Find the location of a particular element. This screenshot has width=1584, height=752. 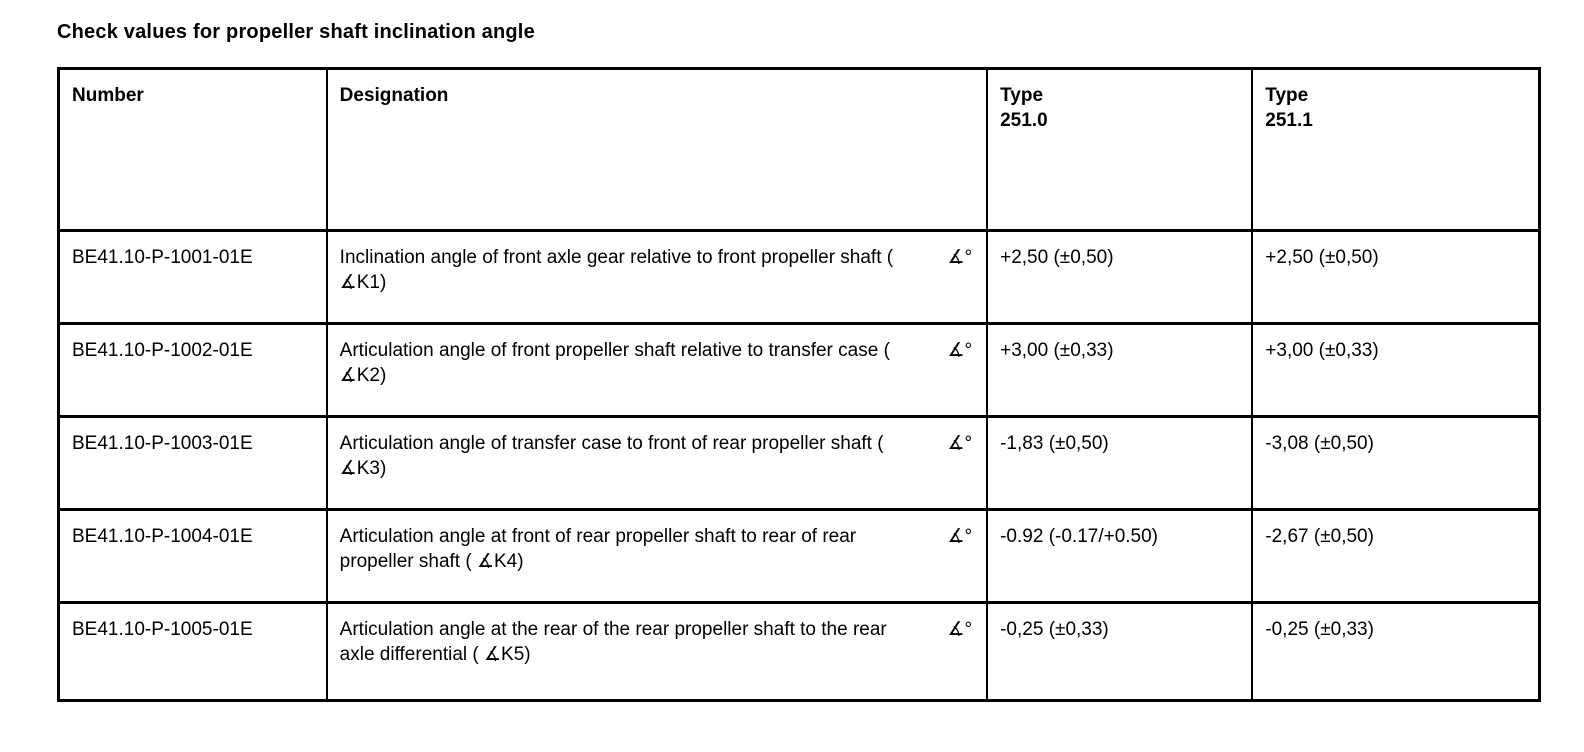

type-251-1-value-cell: -0,25 (±0,33) is located at coordinates (1396, 651).